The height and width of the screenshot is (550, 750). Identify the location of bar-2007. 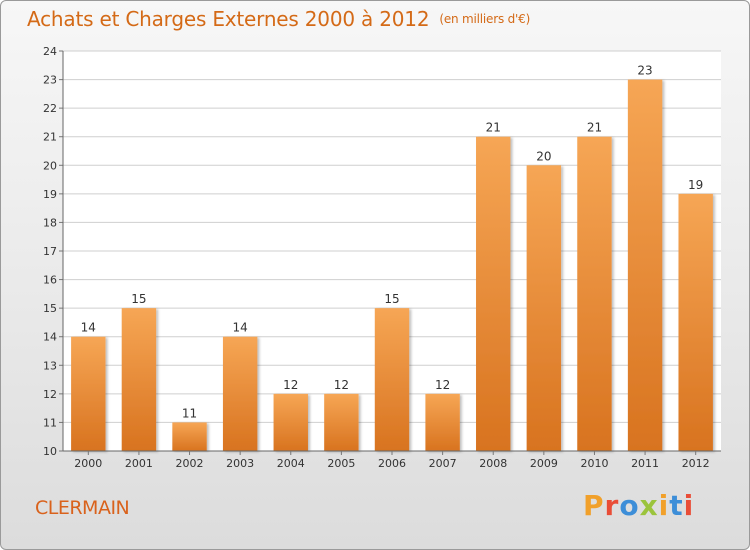
(442, 422).